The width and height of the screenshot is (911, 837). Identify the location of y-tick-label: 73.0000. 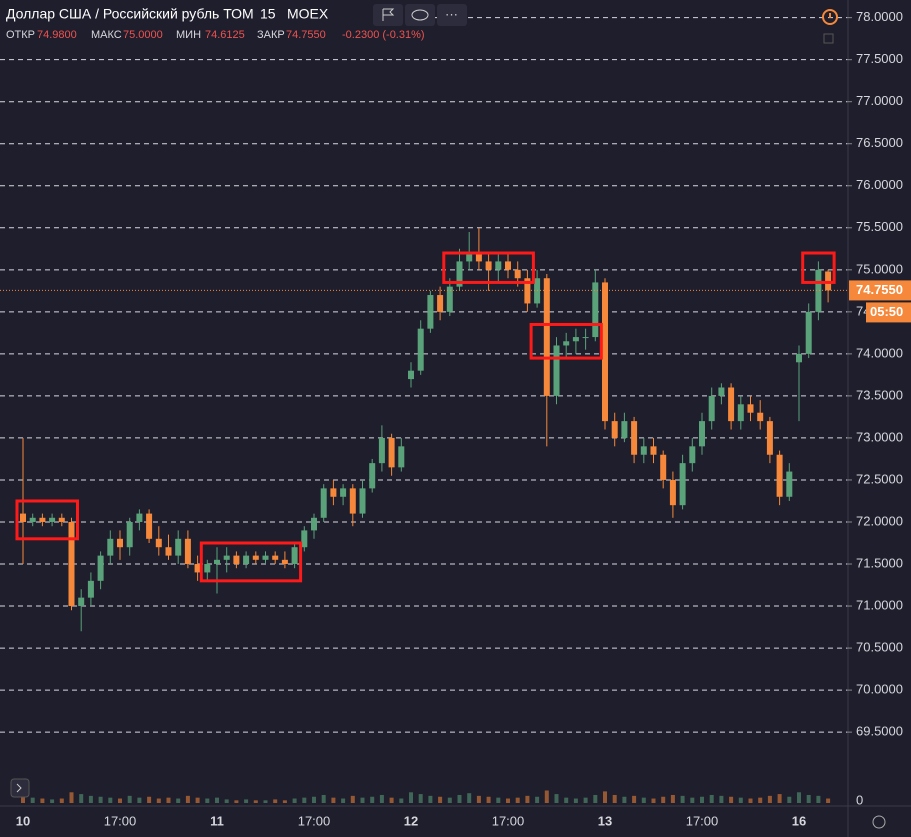
(879, 436).